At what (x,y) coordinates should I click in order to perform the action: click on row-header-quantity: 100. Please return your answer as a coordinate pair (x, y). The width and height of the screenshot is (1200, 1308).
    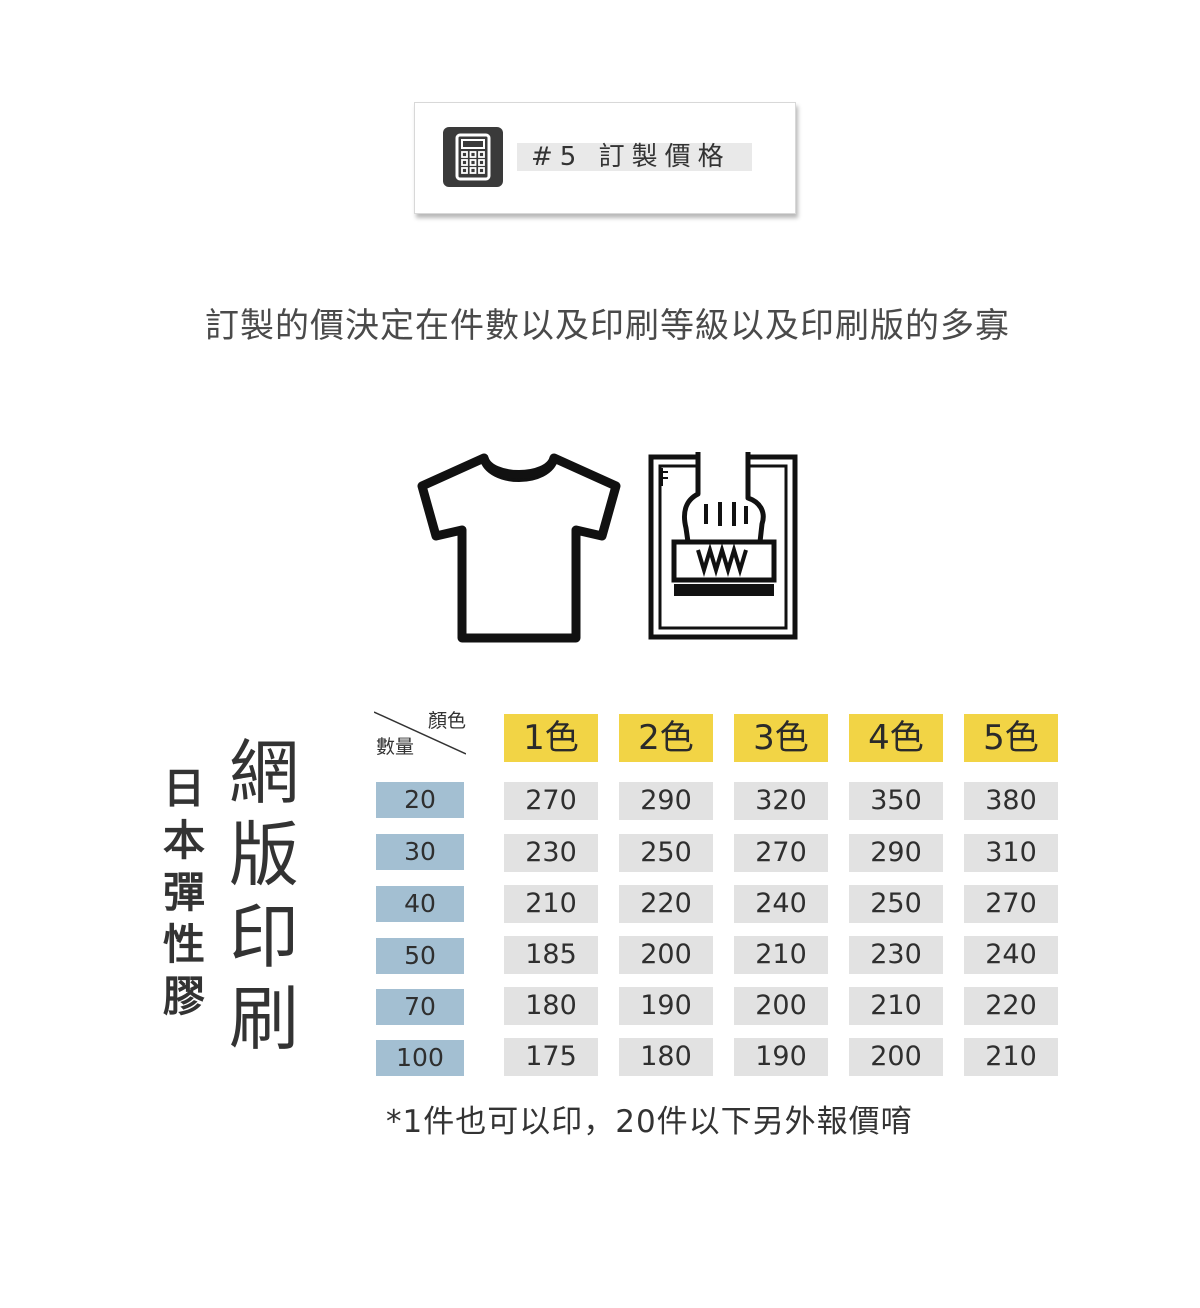
    Looking at the image, I should click on (420, 1058).